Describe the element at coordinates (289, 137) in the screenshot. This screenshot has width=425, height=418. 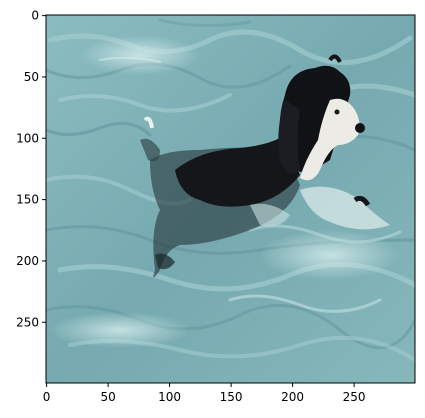
I see `dog-ear` at that location.